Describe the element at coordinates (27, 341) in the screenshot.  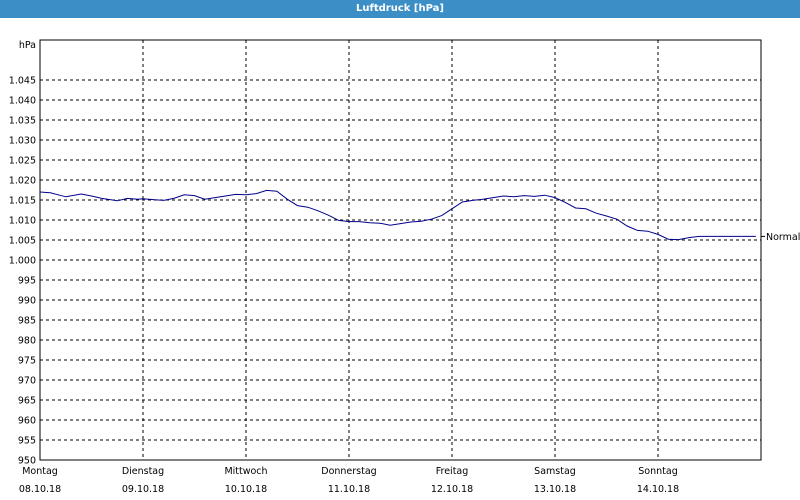
I see `y-tick-label: 980` at that location.